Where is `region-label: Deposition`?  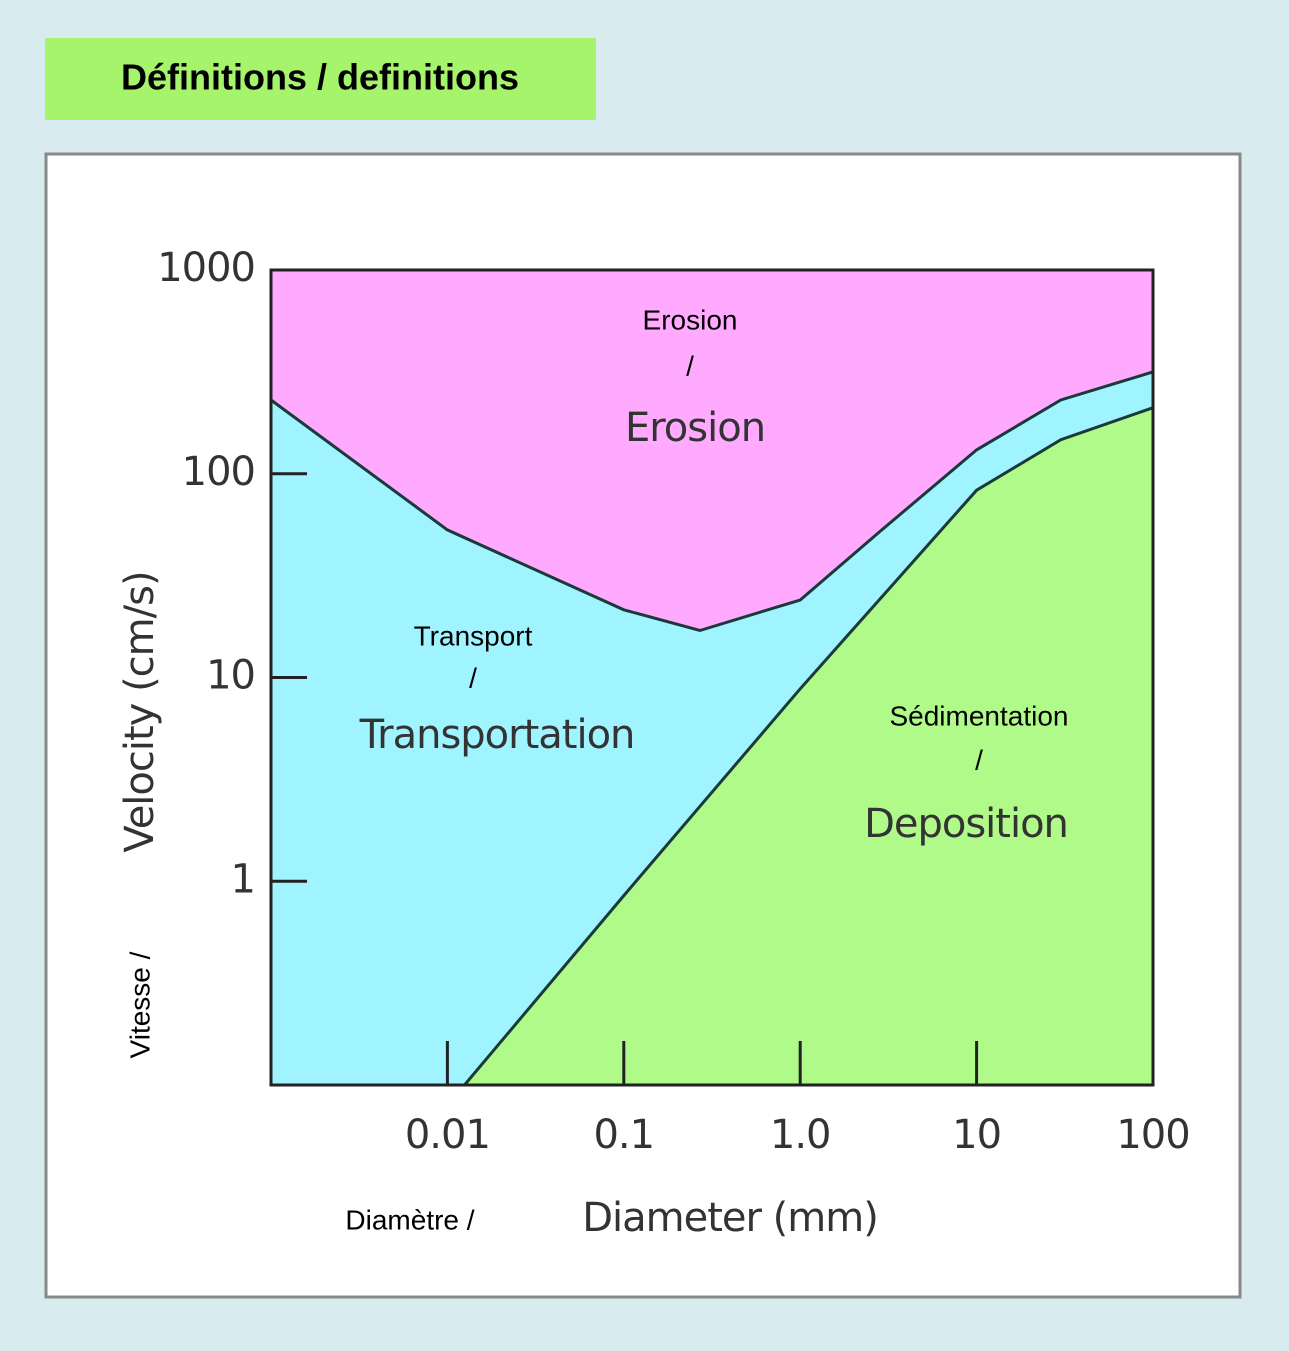
region-label: Deposition is located at coordinates (966, 824).